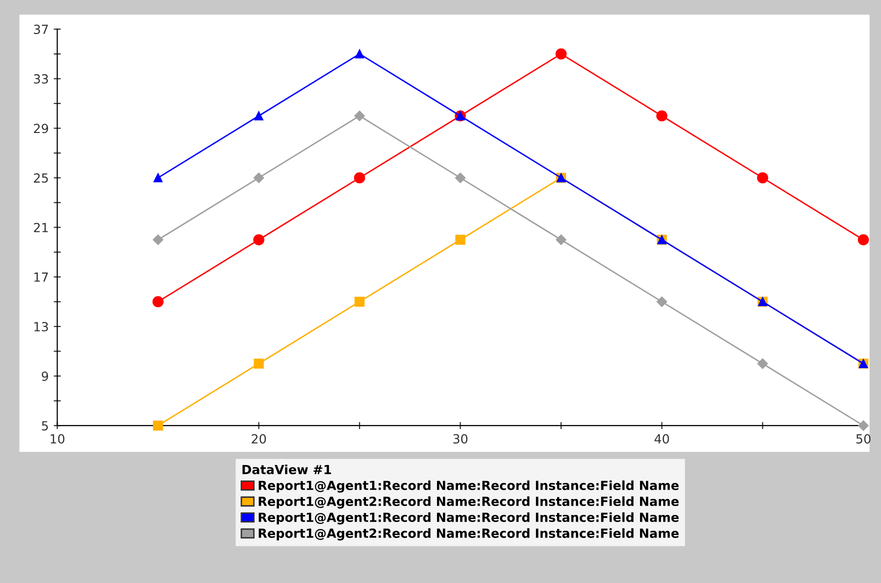 The width and height of the screenshot is (881, 583). What do you see at coordinates (45, 376) in the screenshot?
I see `y-tick-label: 9` at bounding box center [45, 376].